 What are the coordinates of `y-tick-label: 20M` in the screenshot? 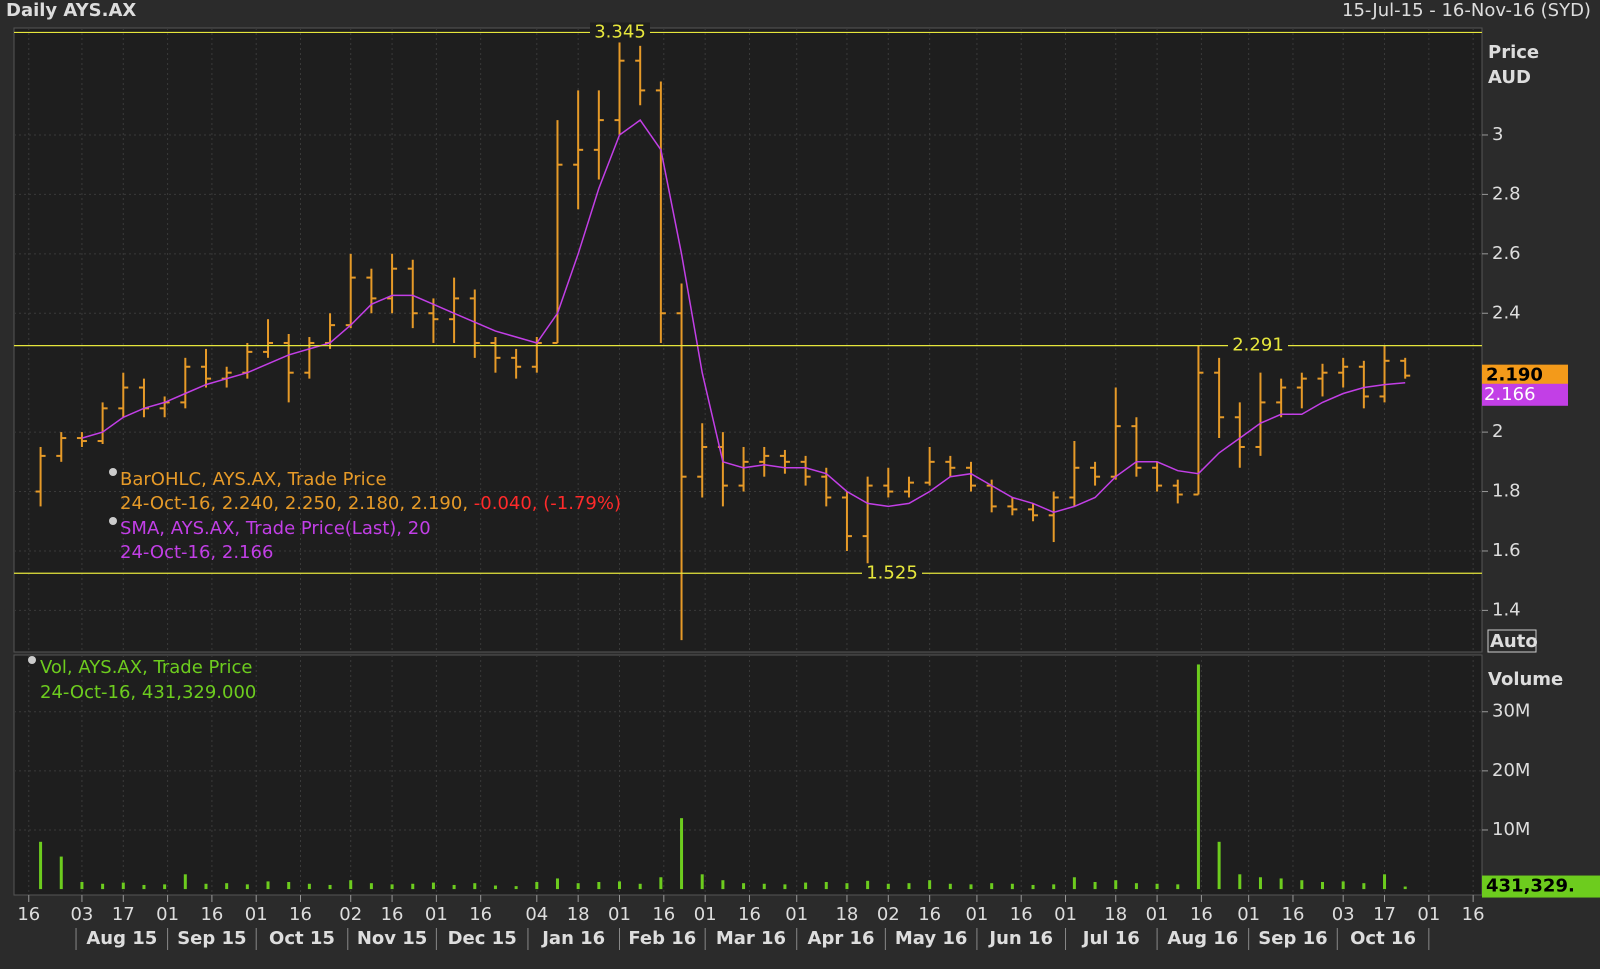 It's located at (1511, 770).